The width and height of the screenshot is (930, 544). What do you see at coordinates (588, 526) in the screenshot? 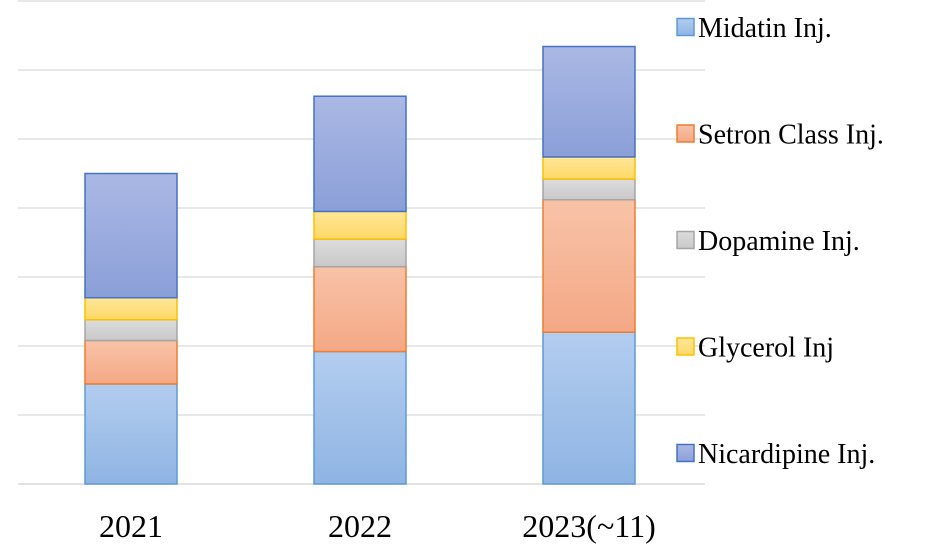
I see `x-tick-label: 2023(~11)` at bounding box center [588, 526].